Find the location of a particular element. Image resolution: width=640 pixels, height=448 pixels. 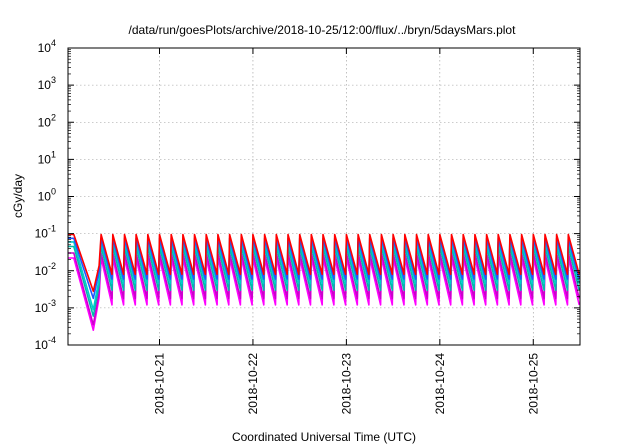

y-tick-exponent: 0 is located at coordinates (53, 192).